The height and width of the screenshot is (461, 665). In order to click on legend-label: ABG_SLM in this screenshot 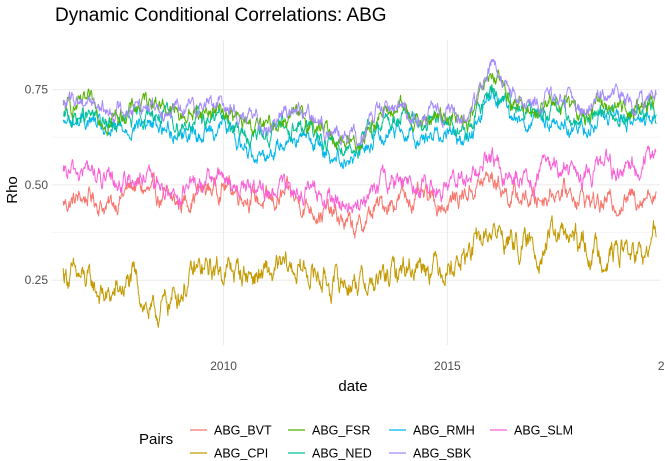, I will do `click(543, 431)`.